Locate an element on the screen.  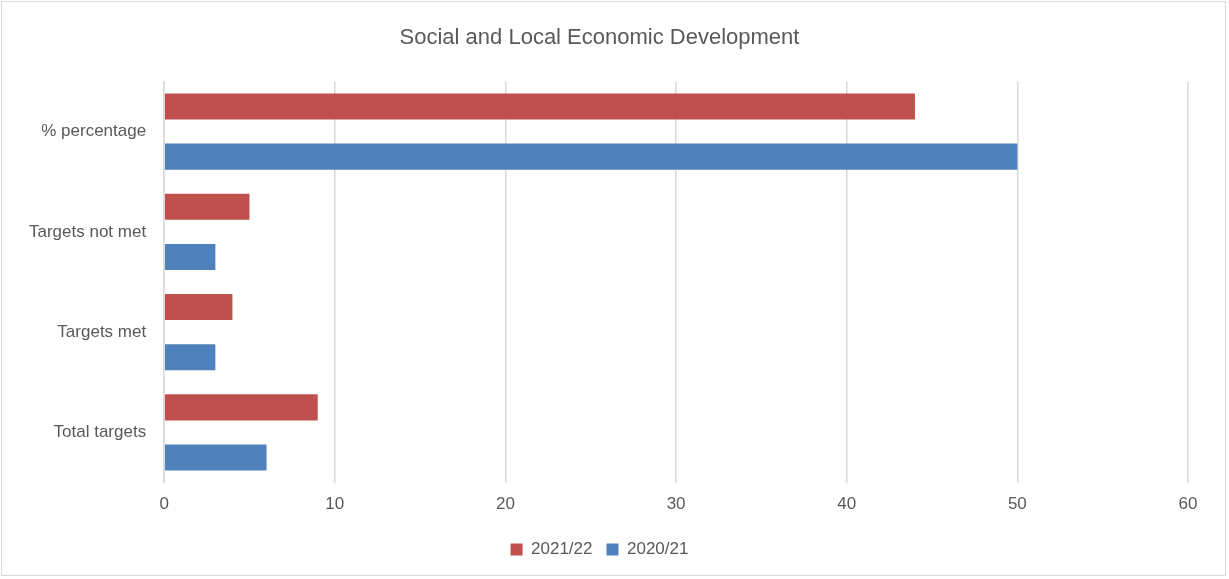
x-tick-label: 60 is located at coordinates (1188, 504).